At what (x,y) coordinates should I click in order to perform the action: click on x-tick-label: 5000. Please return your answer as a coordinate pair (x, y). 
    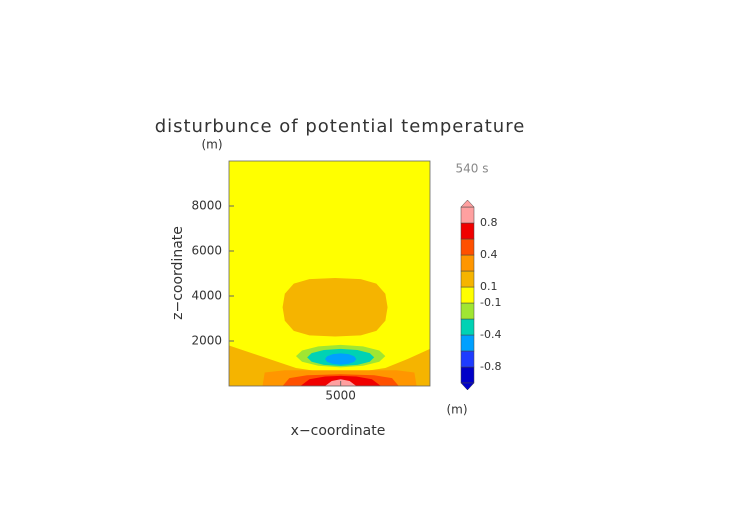
    Looking at the image, I should click on (340, 396).